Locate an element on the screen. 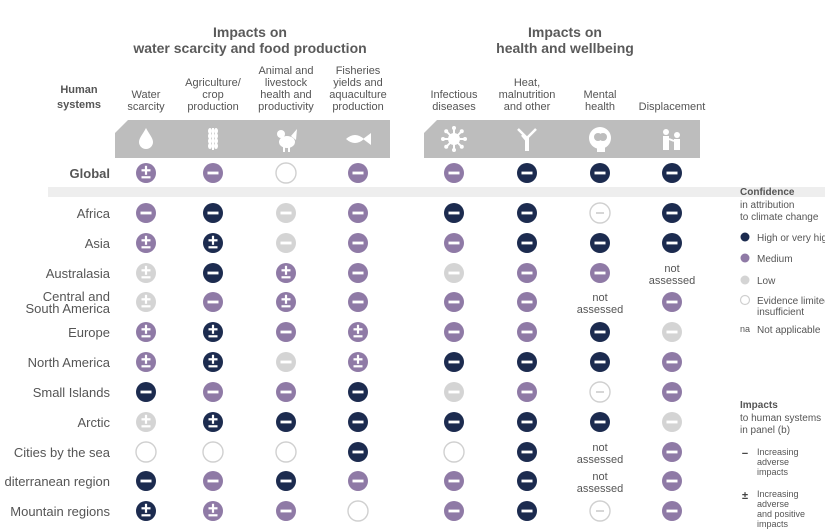  legend-confidence-label: insufficient is located at coordinates (780, 312).